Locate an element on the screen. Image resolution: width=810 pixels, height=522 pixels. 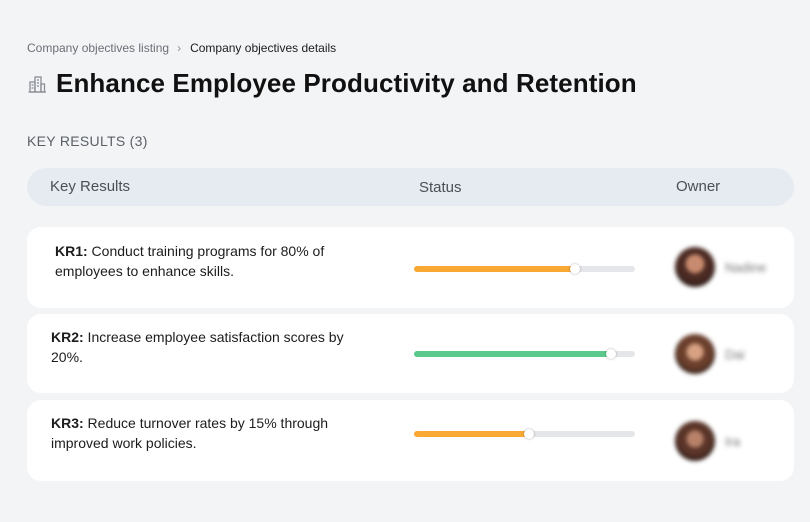
key-result-code: KR2: is located at coordinates (67, 337).